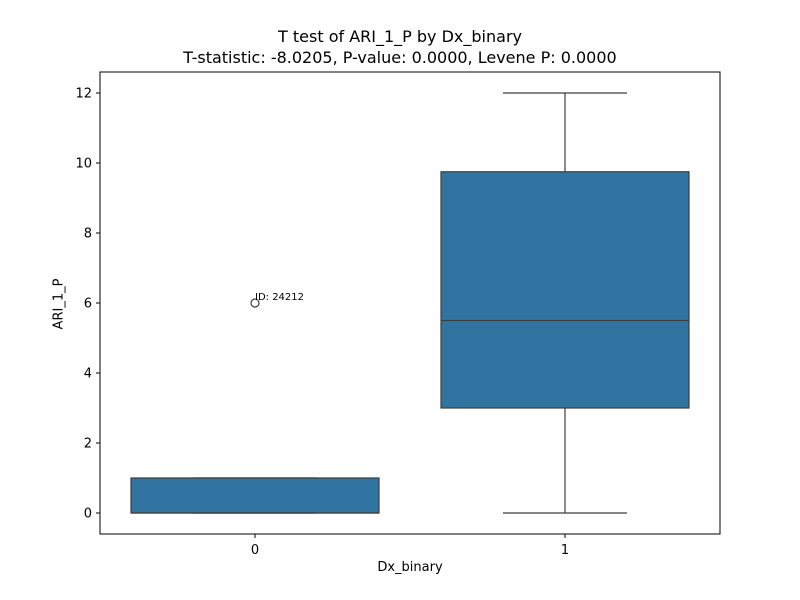 This screenshot has height=600, width=800. Describe the element at coordinates (410, 567) in the screenshot. I see `x-axis-label: Dx_binary` at that location.